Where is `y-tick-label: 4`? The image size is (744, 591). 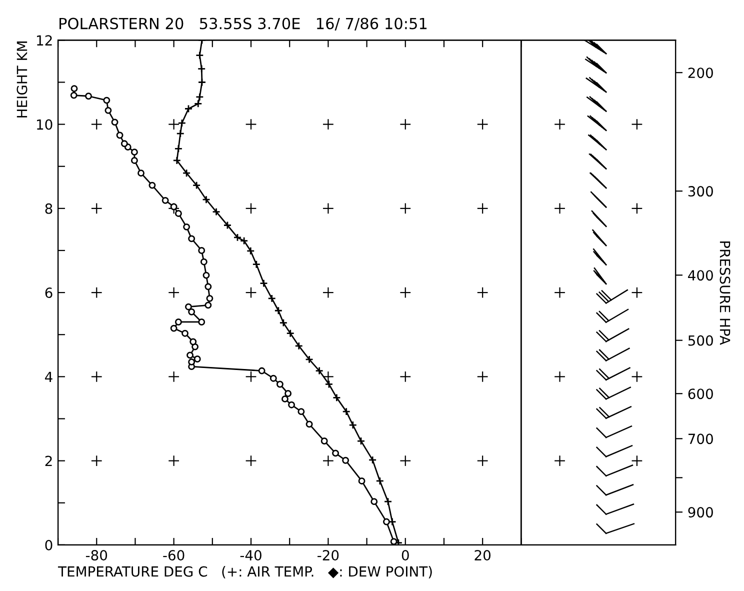
y-tick-label: 4 is located at coordinates (48, 377).